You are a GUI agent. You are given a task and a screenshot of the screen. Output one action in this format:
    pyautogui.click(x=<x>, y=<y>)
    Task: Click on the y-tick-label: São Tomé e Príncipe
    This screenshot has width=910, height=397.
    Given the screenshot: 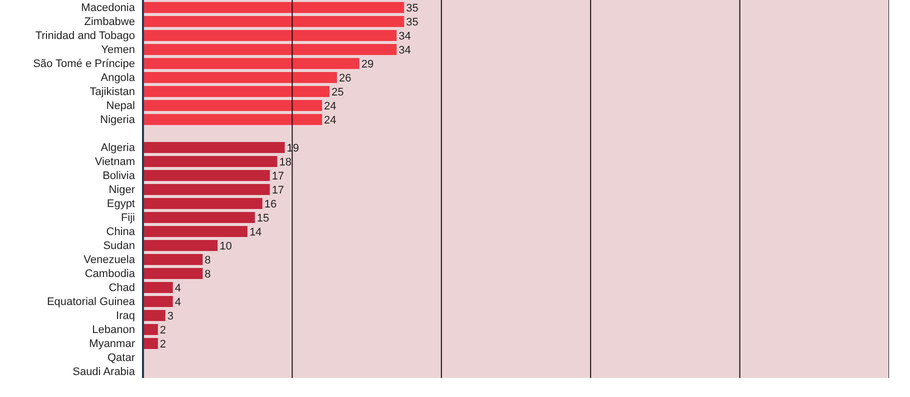 What is the action you would take?
    pyautogui.click(x=84, y=64)
    